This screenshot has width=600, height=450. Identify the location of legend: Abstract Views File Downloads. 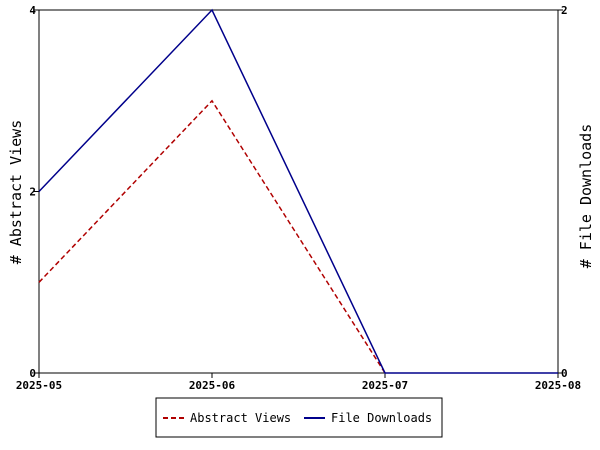
(299, 417).